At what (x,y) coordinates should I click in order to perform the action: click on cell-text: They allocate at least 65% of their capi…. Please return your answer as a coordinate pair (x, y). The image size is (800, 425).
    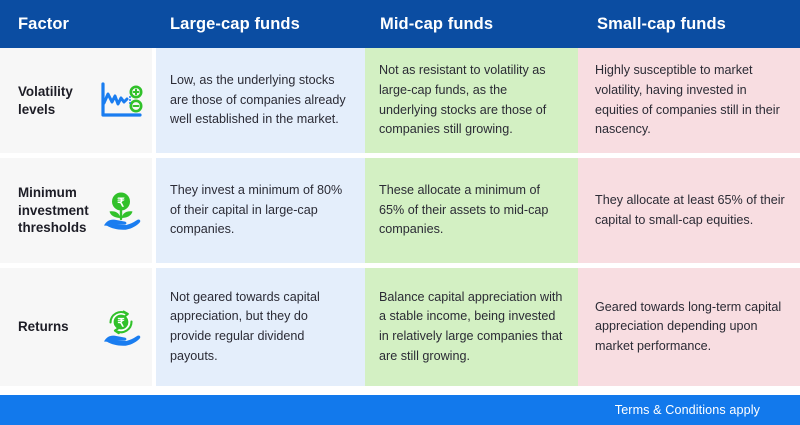
    Looking at the image, I should click on (690, 209).